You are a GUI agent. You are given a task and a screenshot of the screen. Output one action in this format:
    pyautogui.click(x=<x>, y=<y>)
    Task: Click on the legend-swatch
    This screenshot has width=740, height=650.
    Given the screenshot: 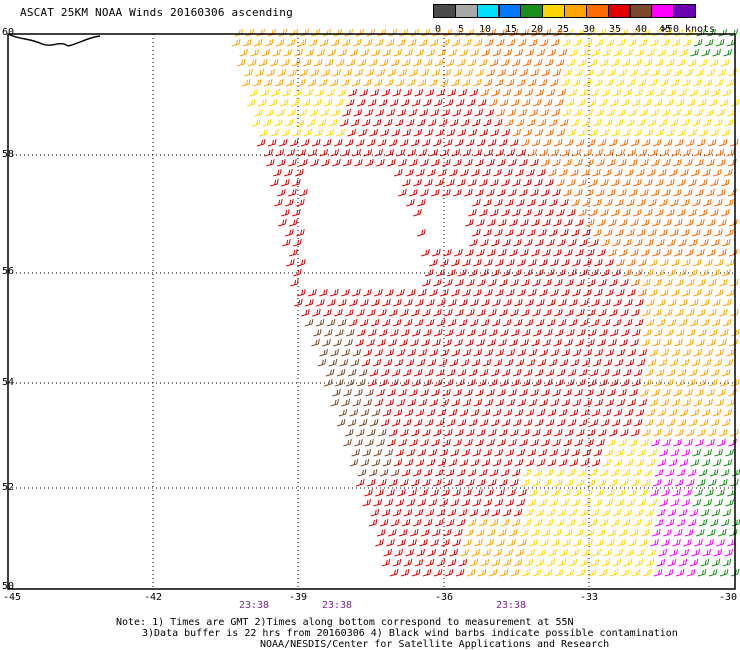 What is the action you would take?
    pyautogui.click(x=684, y=11)
    